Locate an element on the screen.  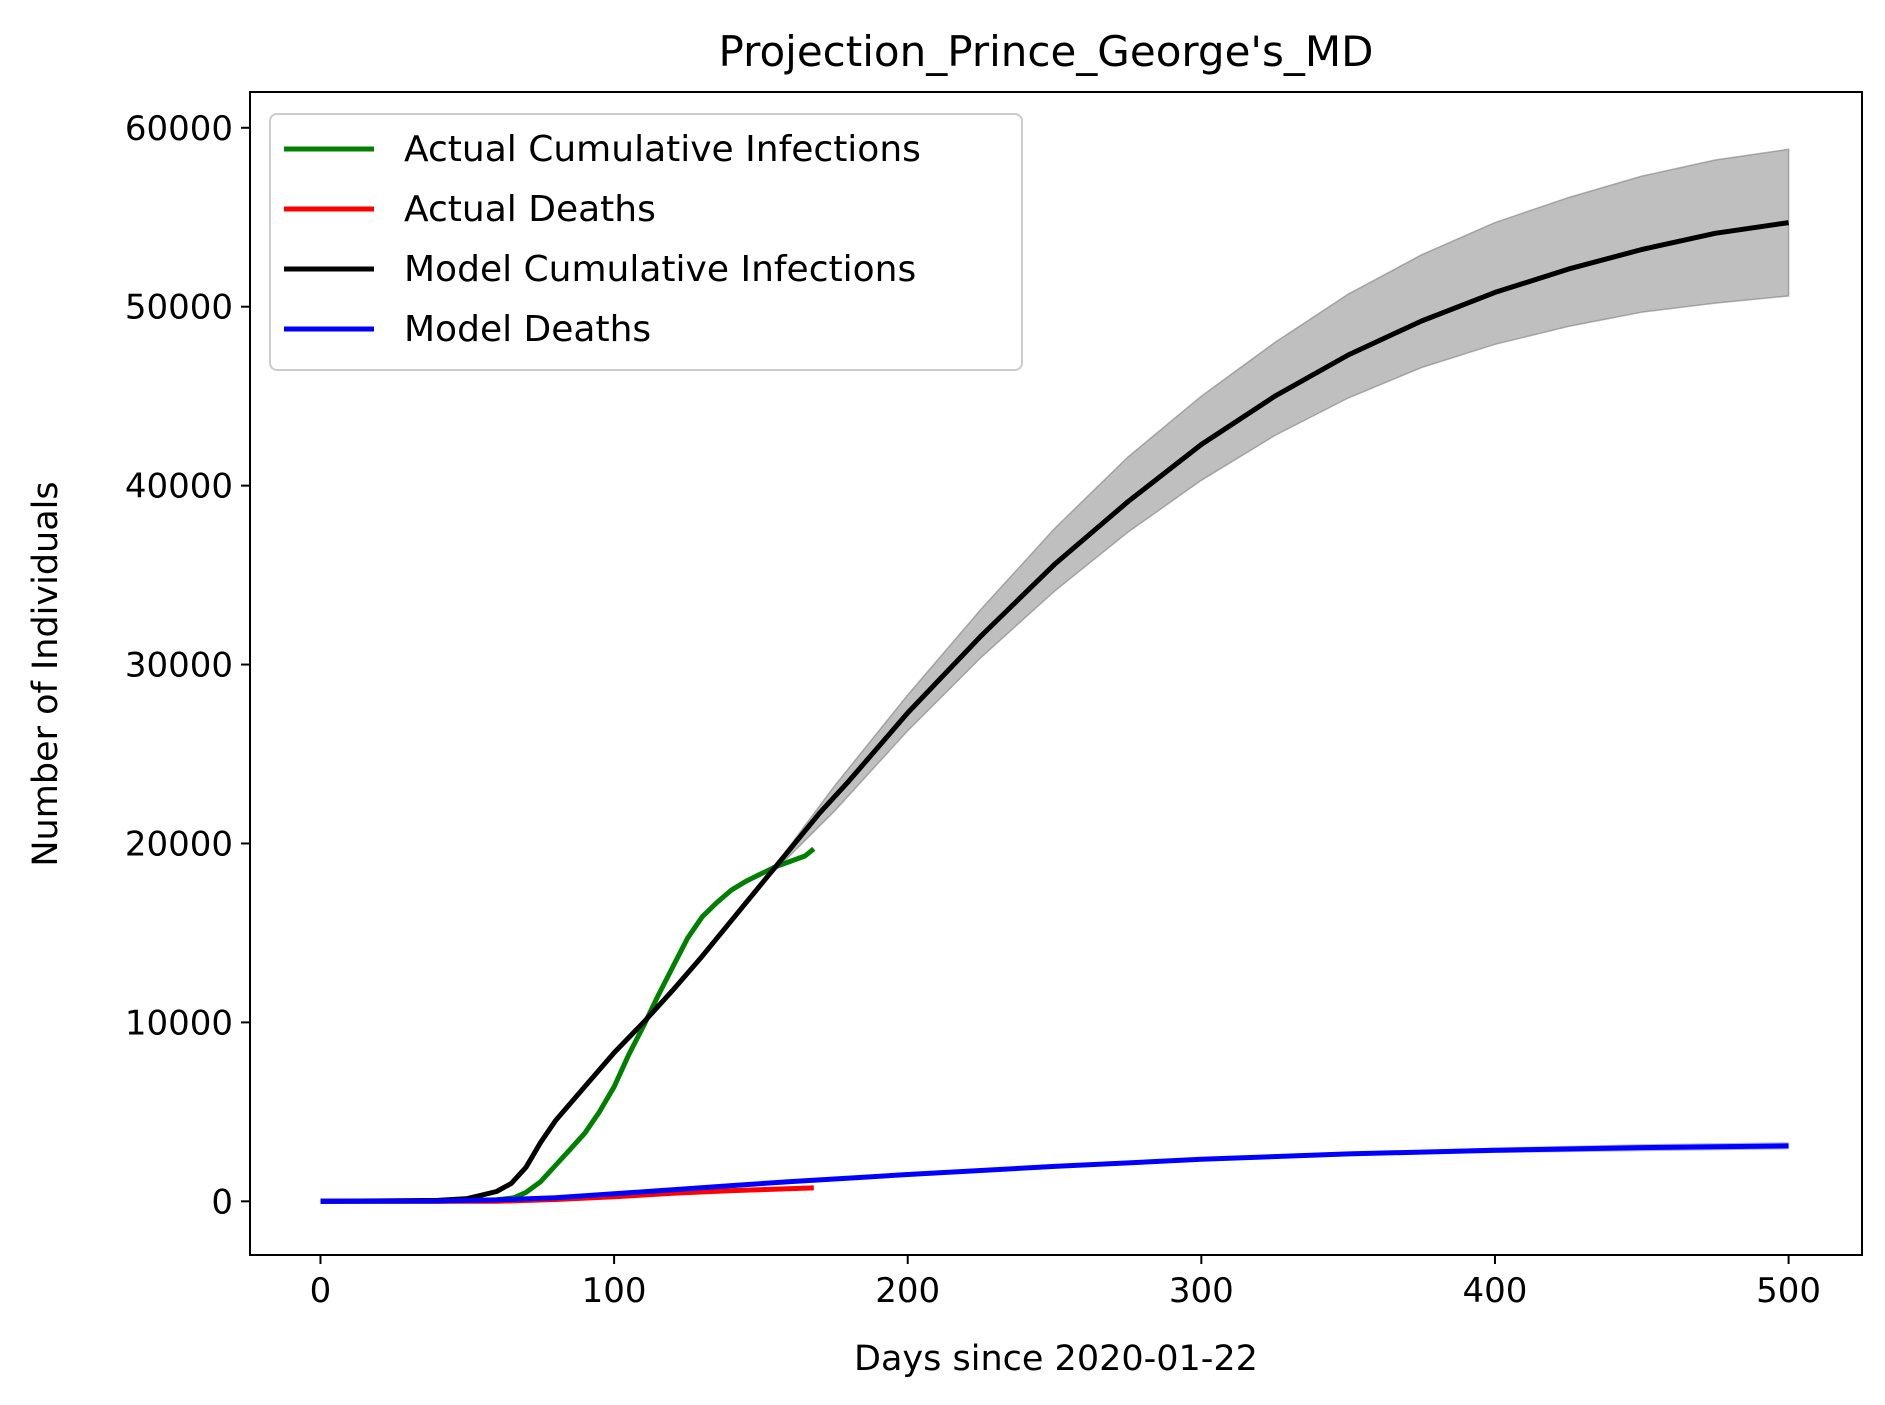
y-tick-label: 30000 is located at coordinates (179, 666).